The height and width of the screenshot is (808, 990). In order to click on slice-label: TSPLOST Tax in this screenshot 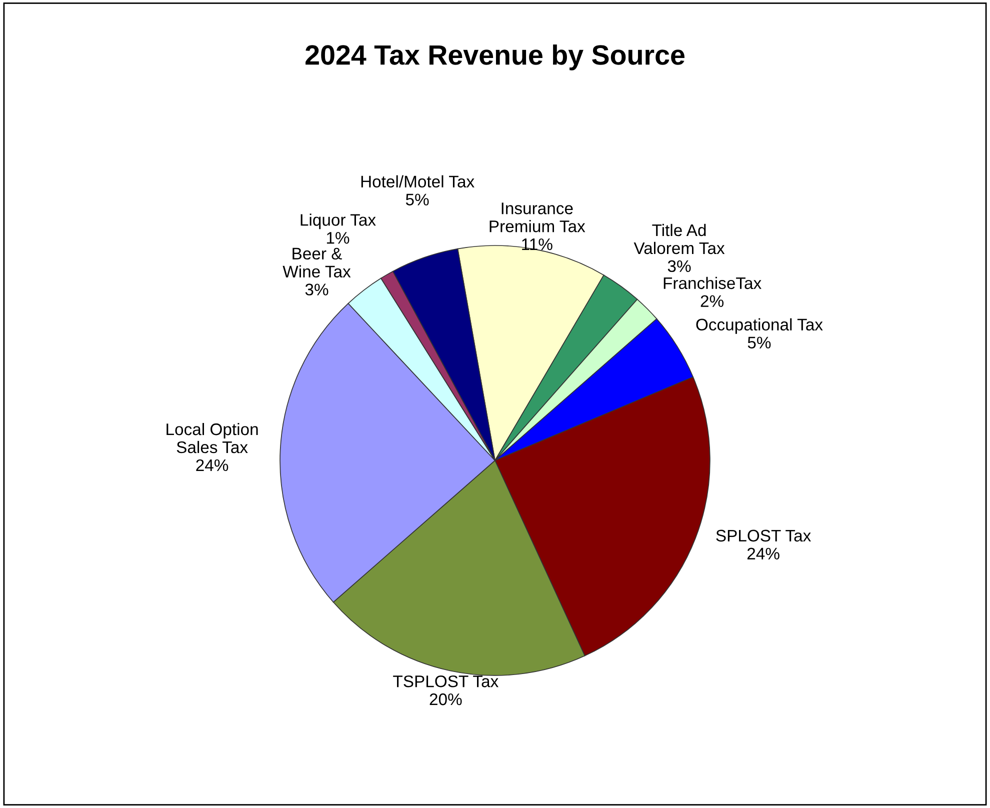, I will do `click(445, 681)`.